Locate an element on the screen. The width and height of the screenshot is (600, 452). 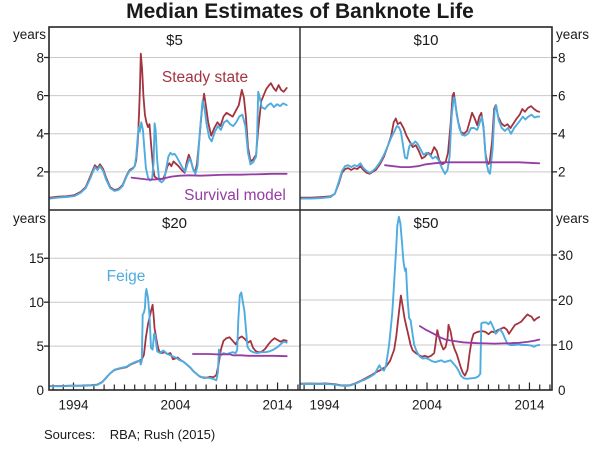
source-note: Sources: RBA; Rush (2015) is located at coordinates (130, 434).